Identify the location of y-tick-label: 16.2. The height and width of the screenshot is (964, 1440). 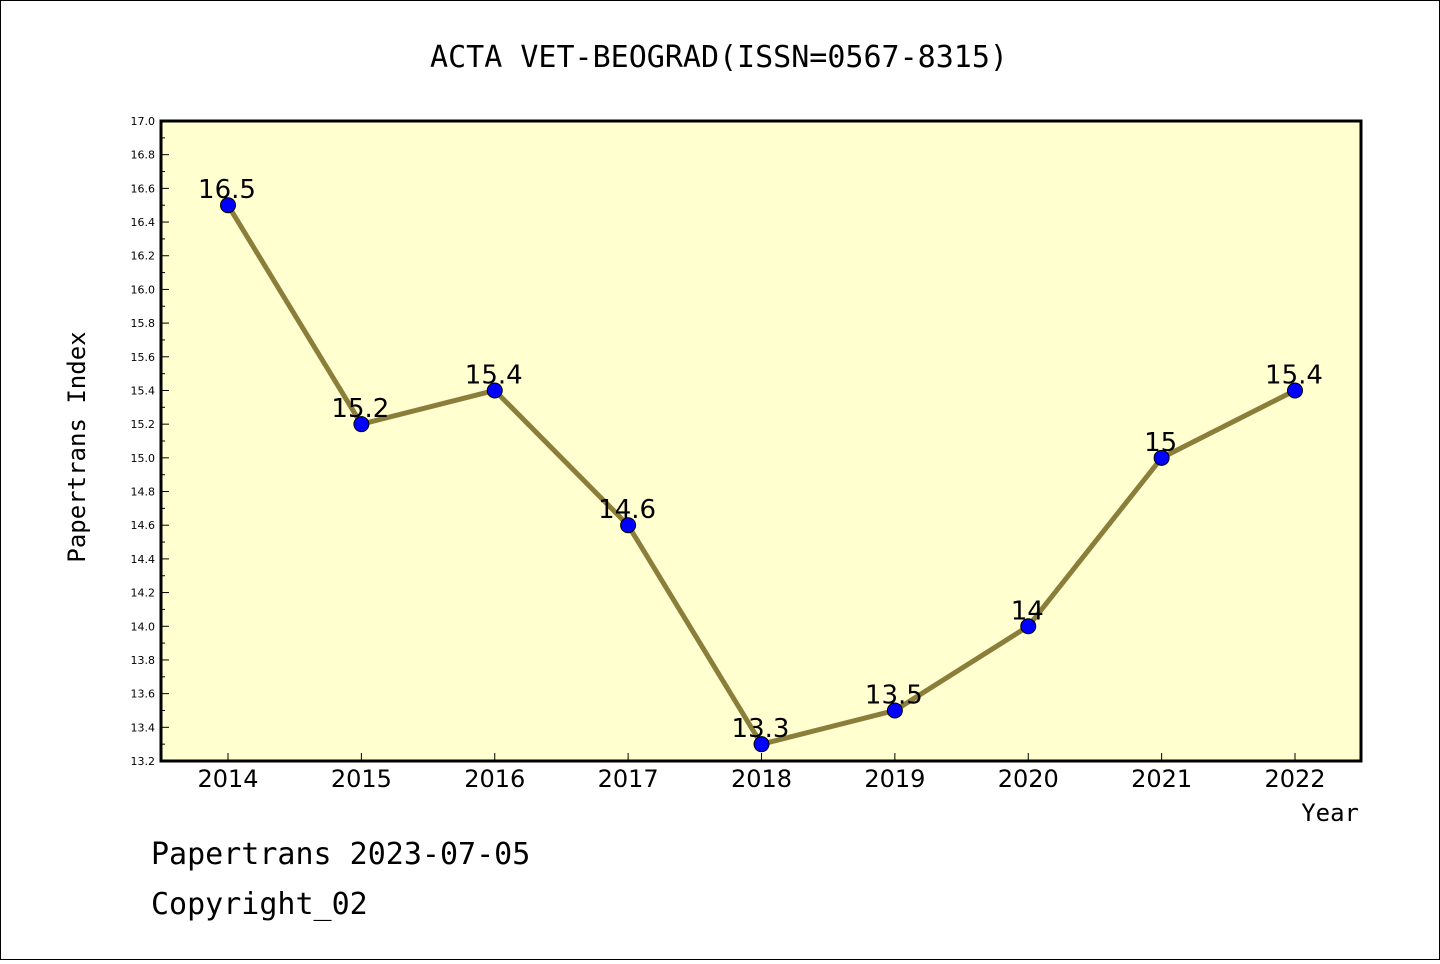
(143, 256).